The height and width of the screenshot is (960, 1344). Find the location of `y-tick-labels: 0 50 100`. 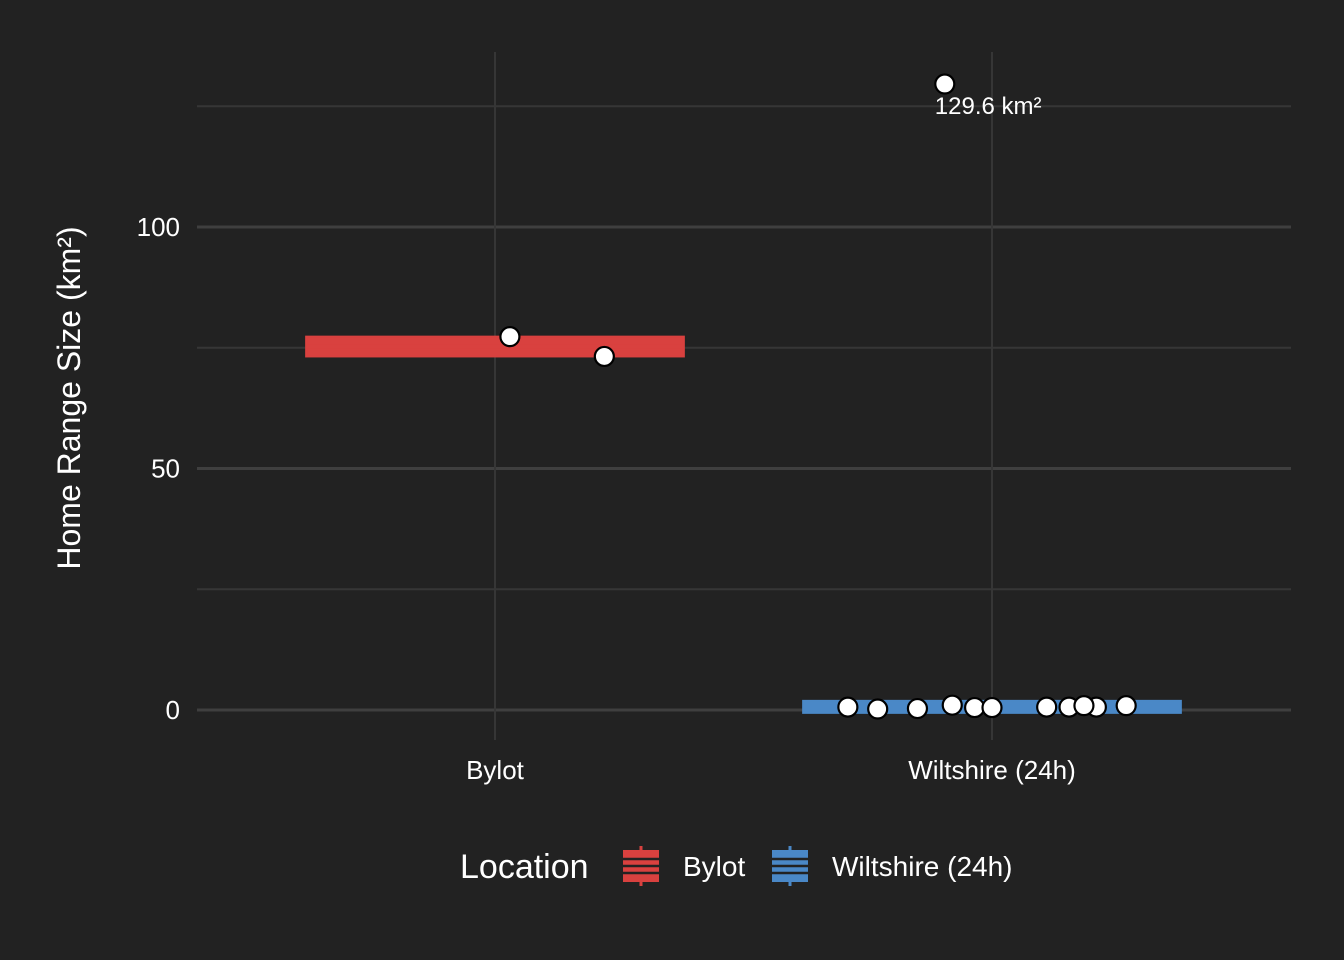

y-tick-labels: 0 50 100 is located at coordinates (158, 468).